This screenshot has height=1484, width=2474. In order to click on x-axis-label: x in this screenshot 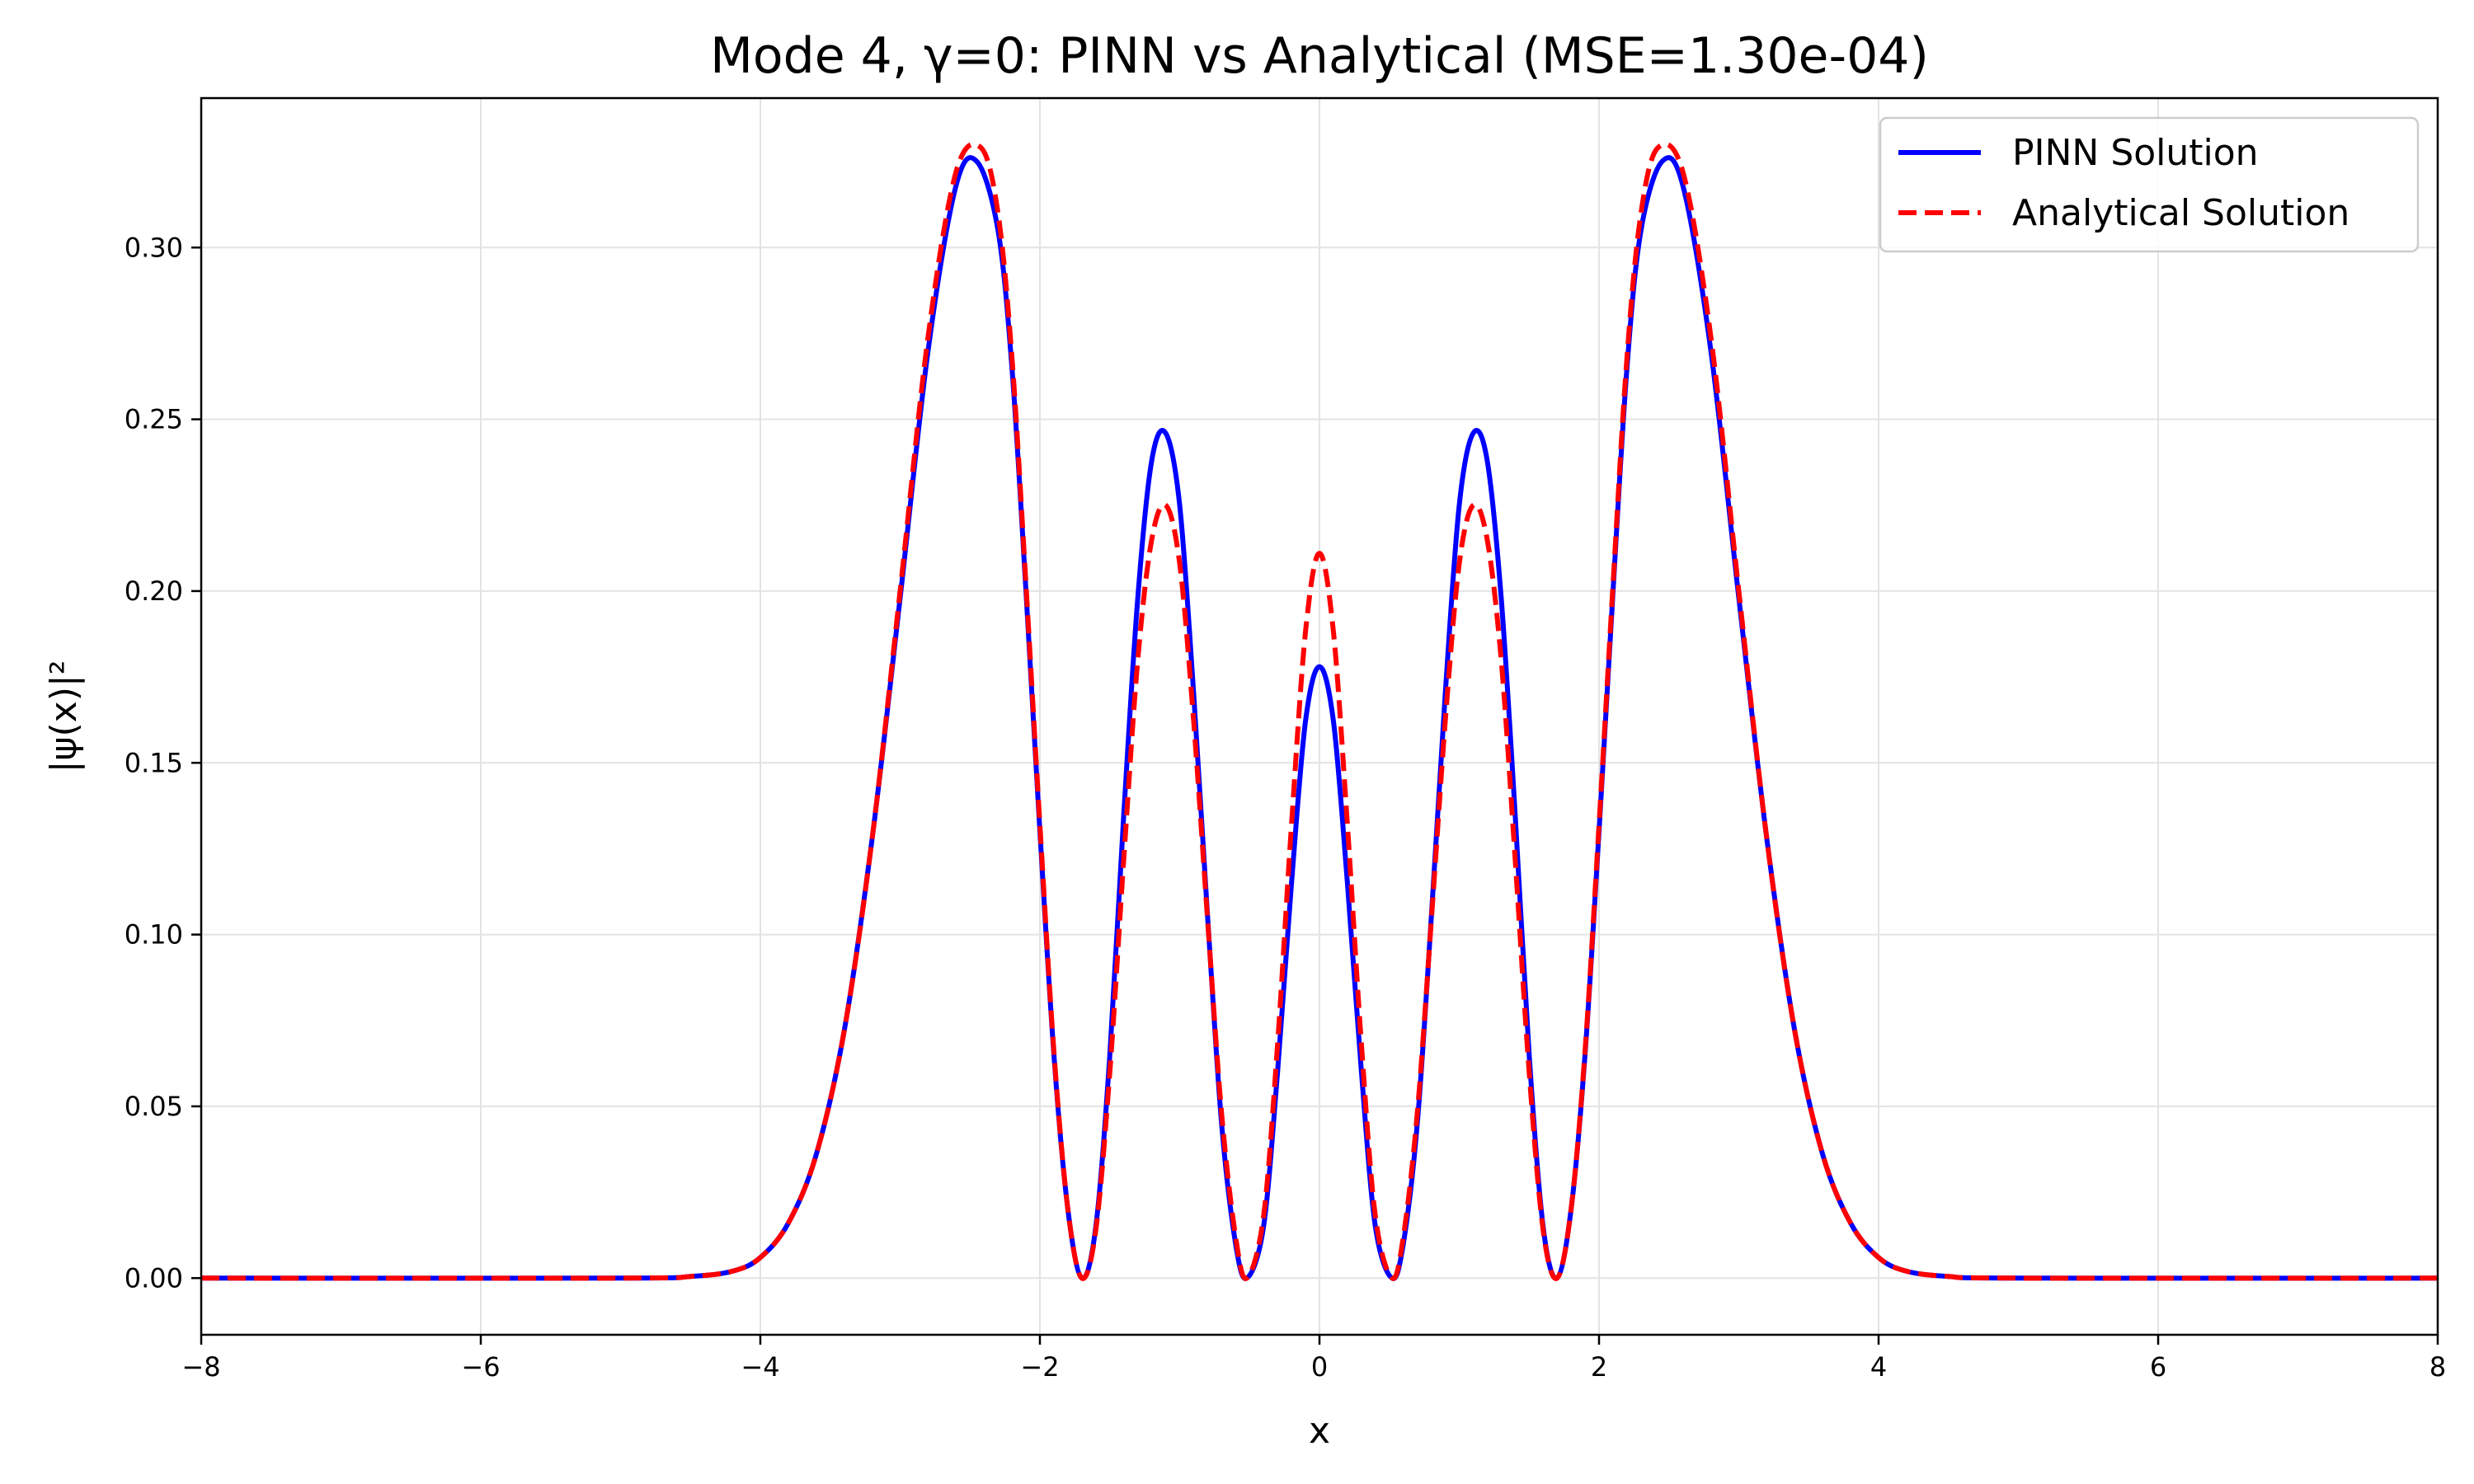, I will do `click(1319, 1431)`.